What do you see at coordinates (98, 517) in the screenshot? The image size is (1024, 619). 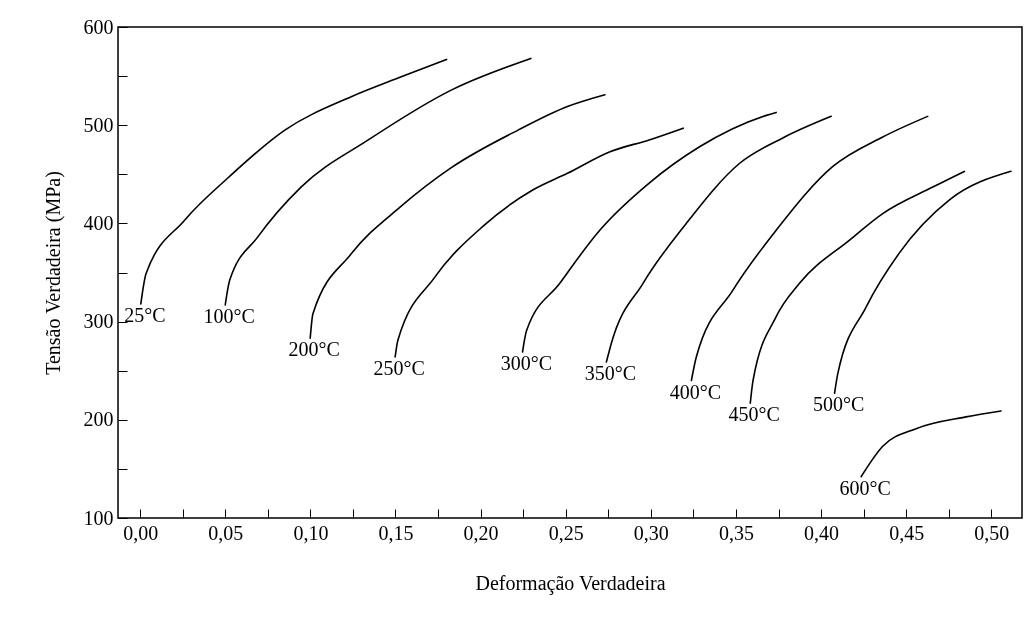 I see `y-tick-label: 100` at bounding box center [98, 517].